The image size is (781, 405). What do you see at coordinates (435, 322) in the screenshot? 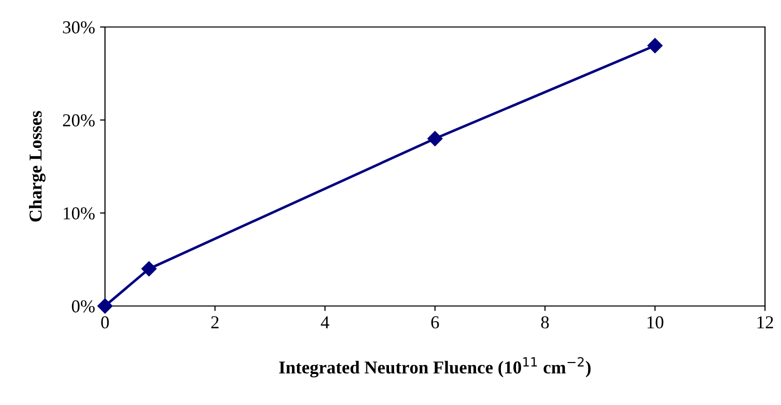
I see `x-tick-label: 6` at bounding box center [435, 322].